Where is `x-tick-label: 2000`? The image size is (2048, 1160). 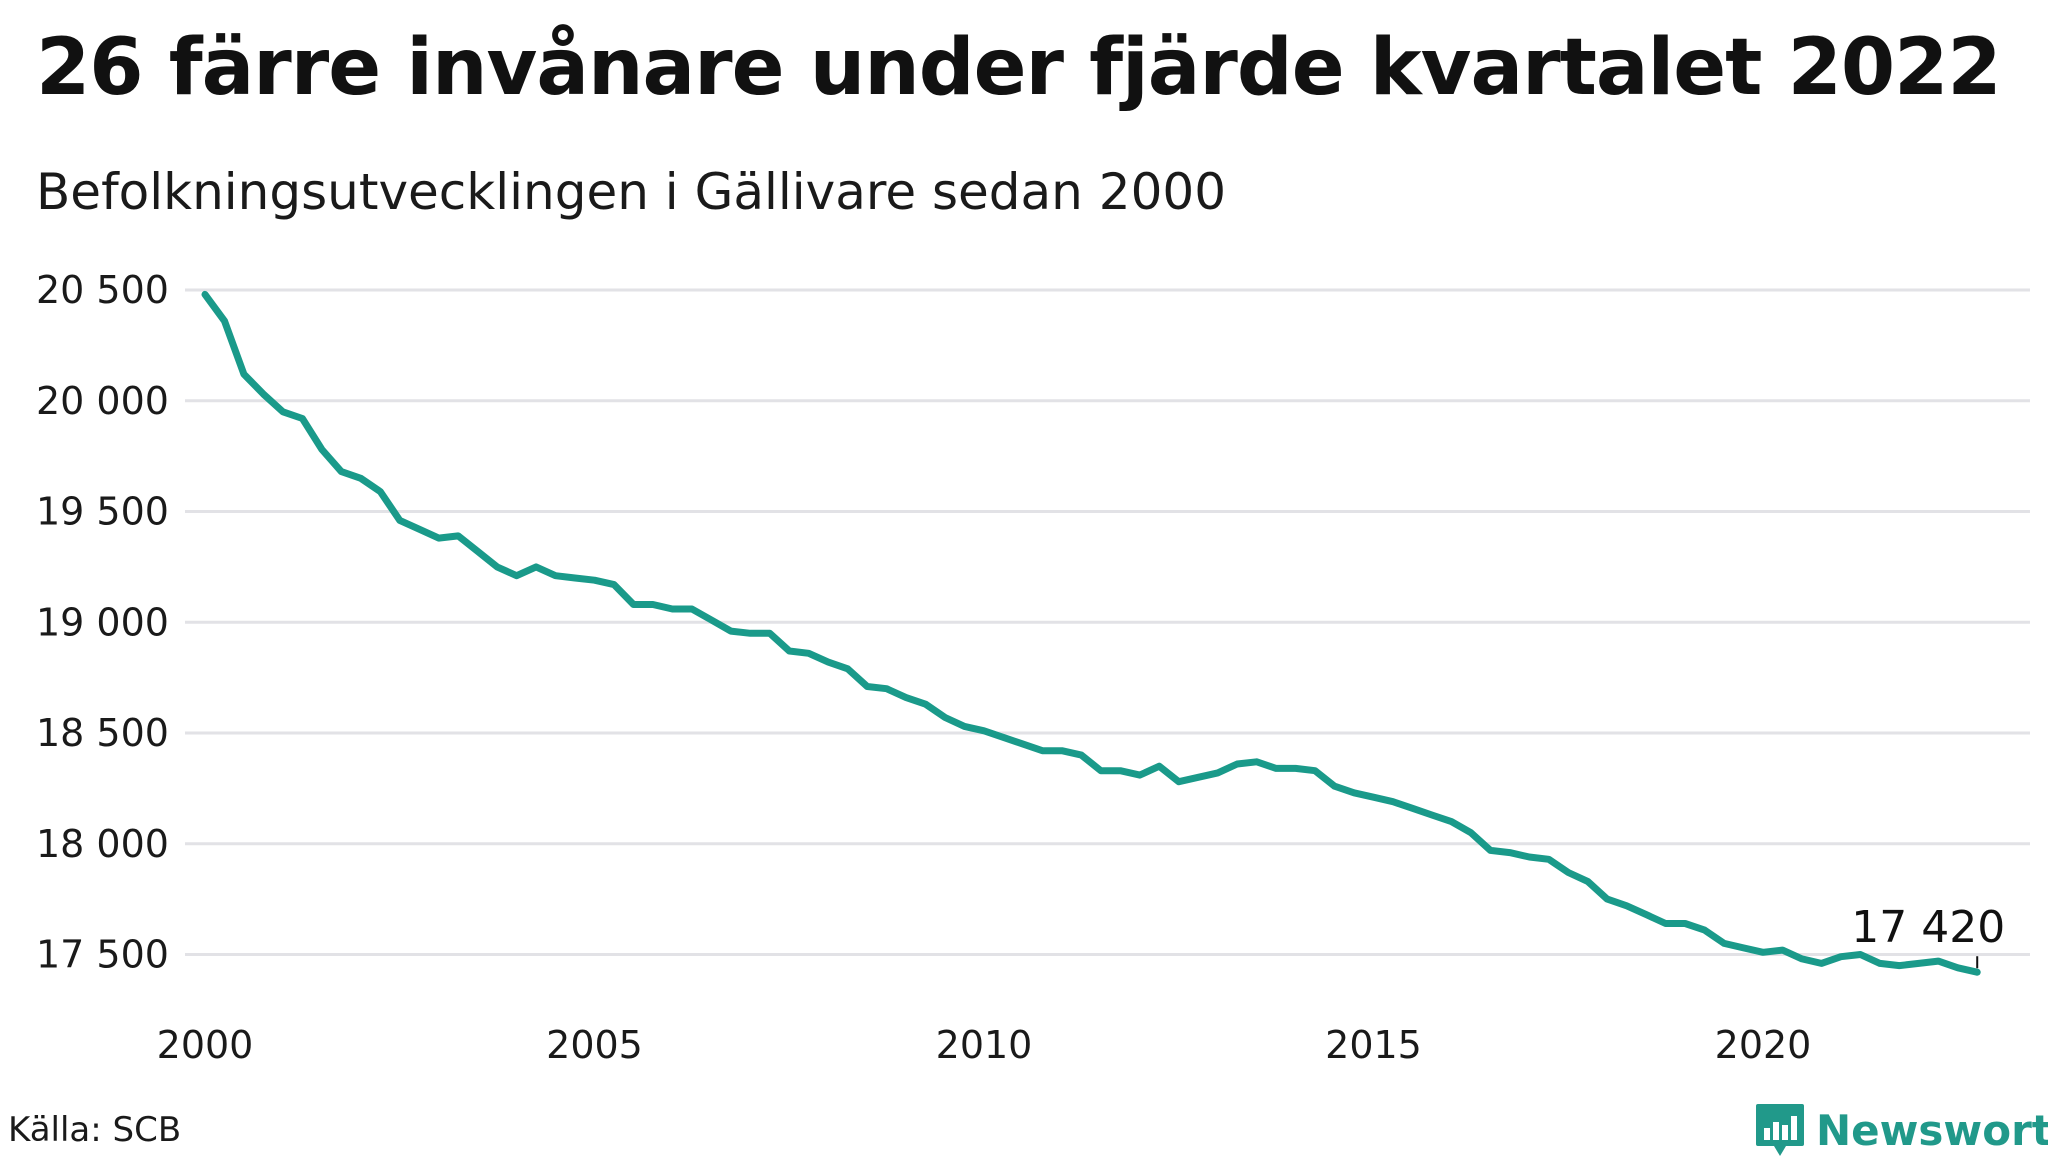 x-tick-label: 2000 is located at coordinates (205, 1045).